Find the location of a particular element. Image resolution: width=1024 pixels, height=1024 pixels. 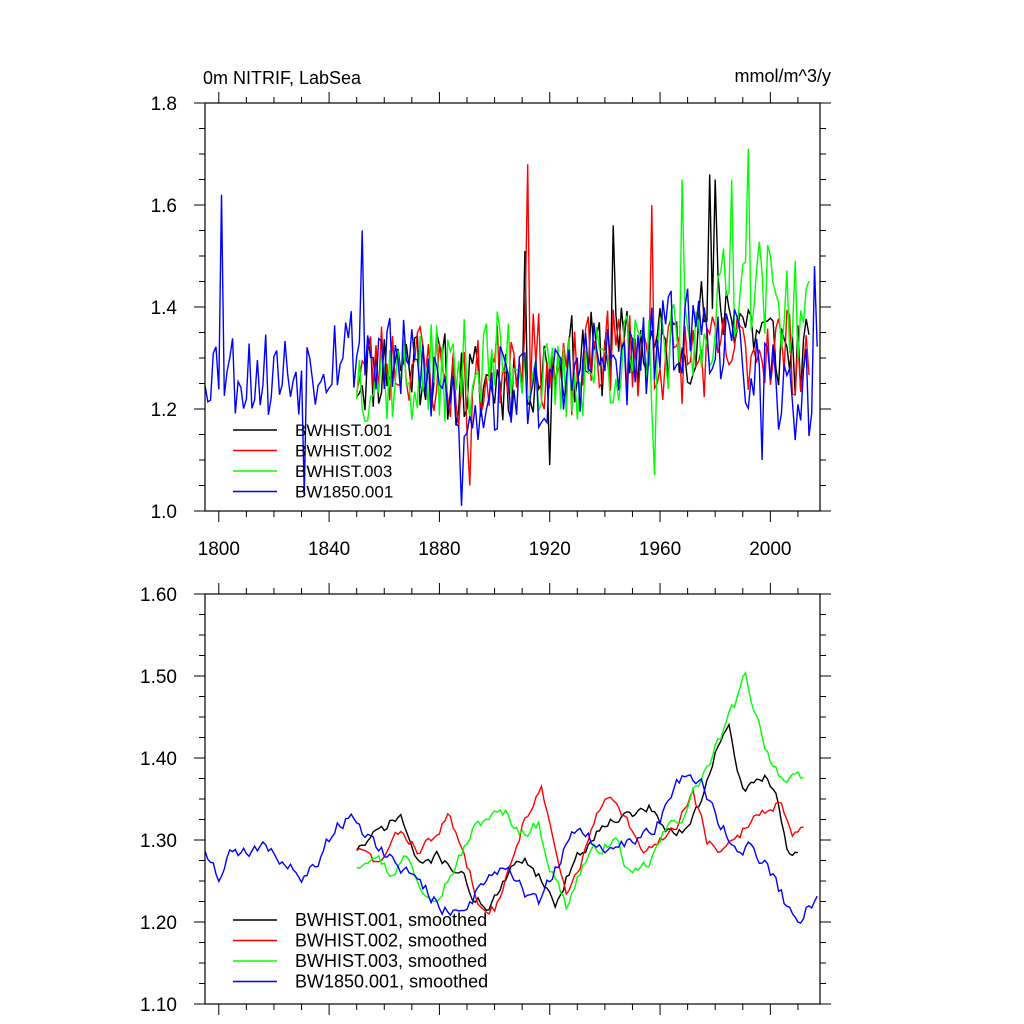

y-tick-label: 1.8 is located at coordinates (164, 104).